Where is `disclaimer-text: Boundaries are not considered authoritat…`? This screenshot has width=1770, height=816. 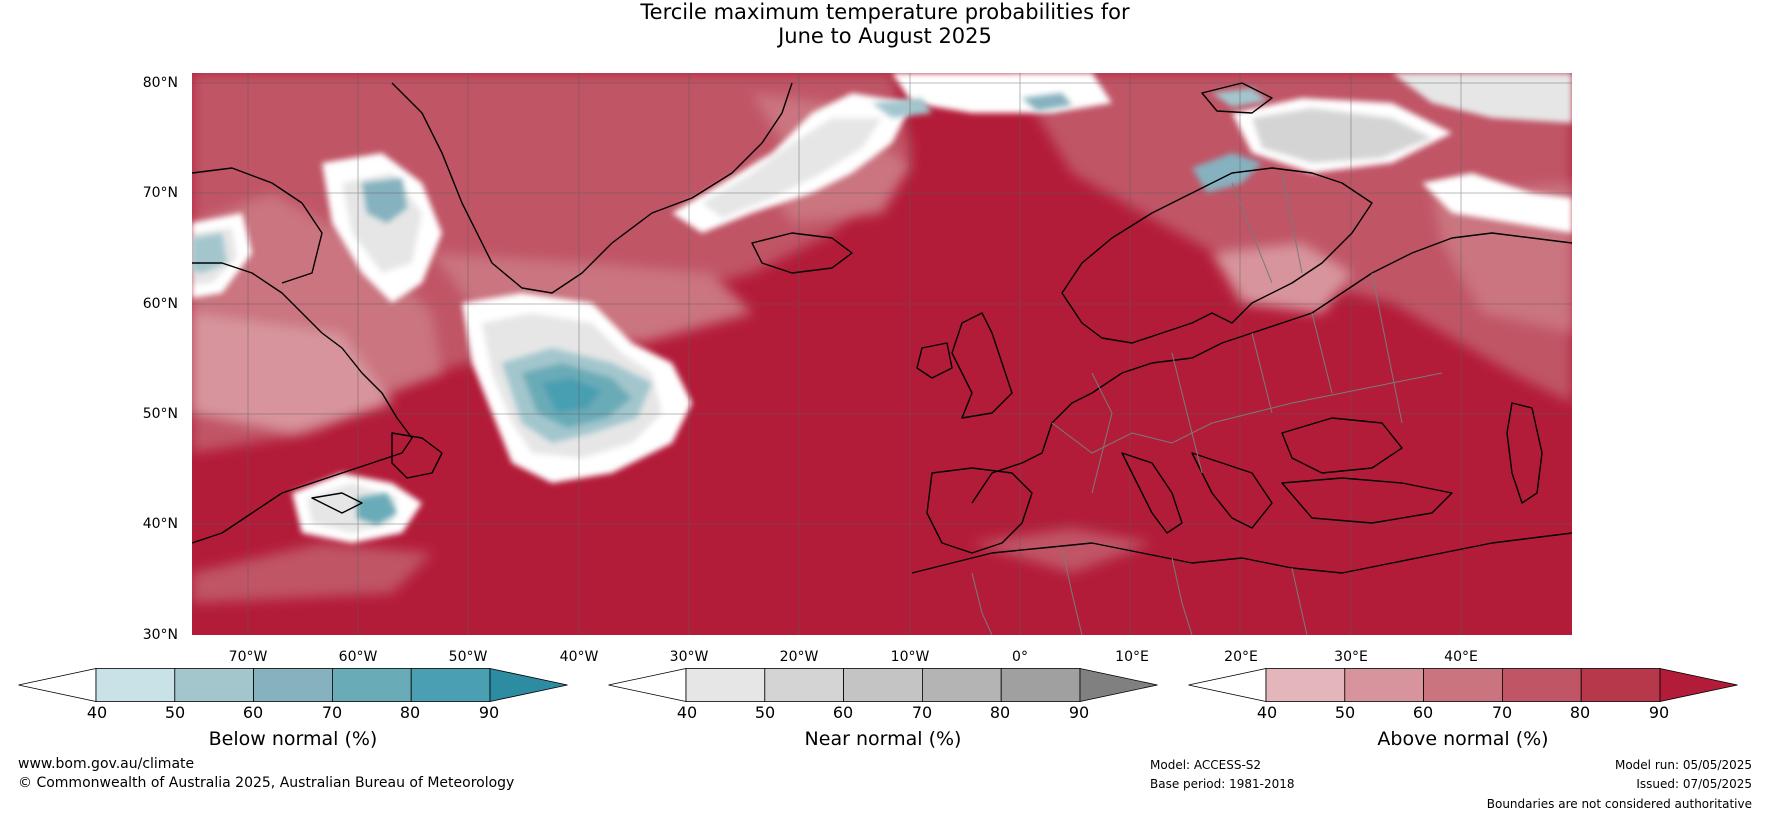
disclaimer-text: Boundaries are not considered authoritat… is located at coordinates (1619, 804).